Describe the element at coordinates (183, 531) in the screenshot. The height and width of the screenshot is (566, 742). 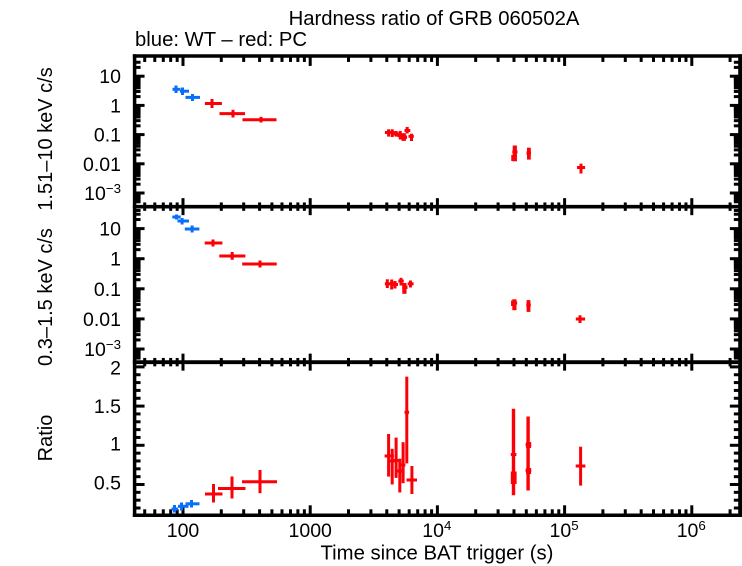
I see `svg-text: 100` at that location.